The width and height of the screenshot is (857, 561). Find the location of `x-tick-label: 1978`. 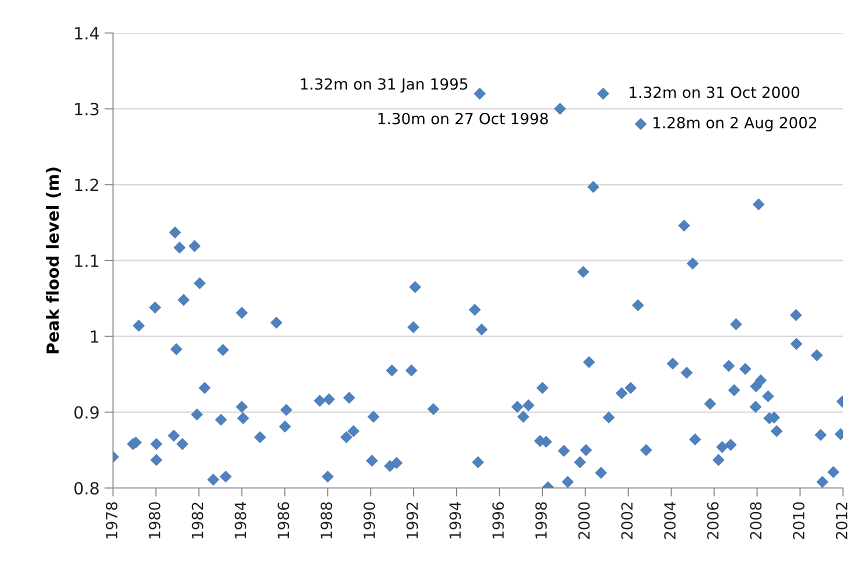

x-tick-label: 1978 is located at coordinates (112, 520).